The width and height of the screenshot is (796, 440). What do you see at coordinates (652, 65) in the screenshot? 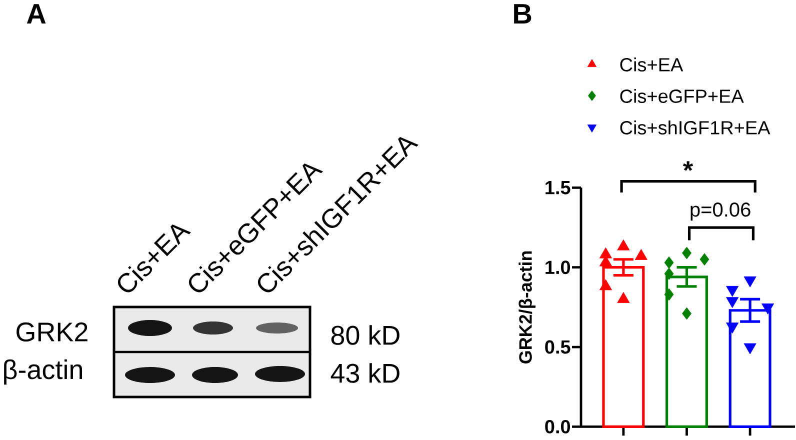
I see `legend-label: Cis+EA` at bounding box center [652, 65].